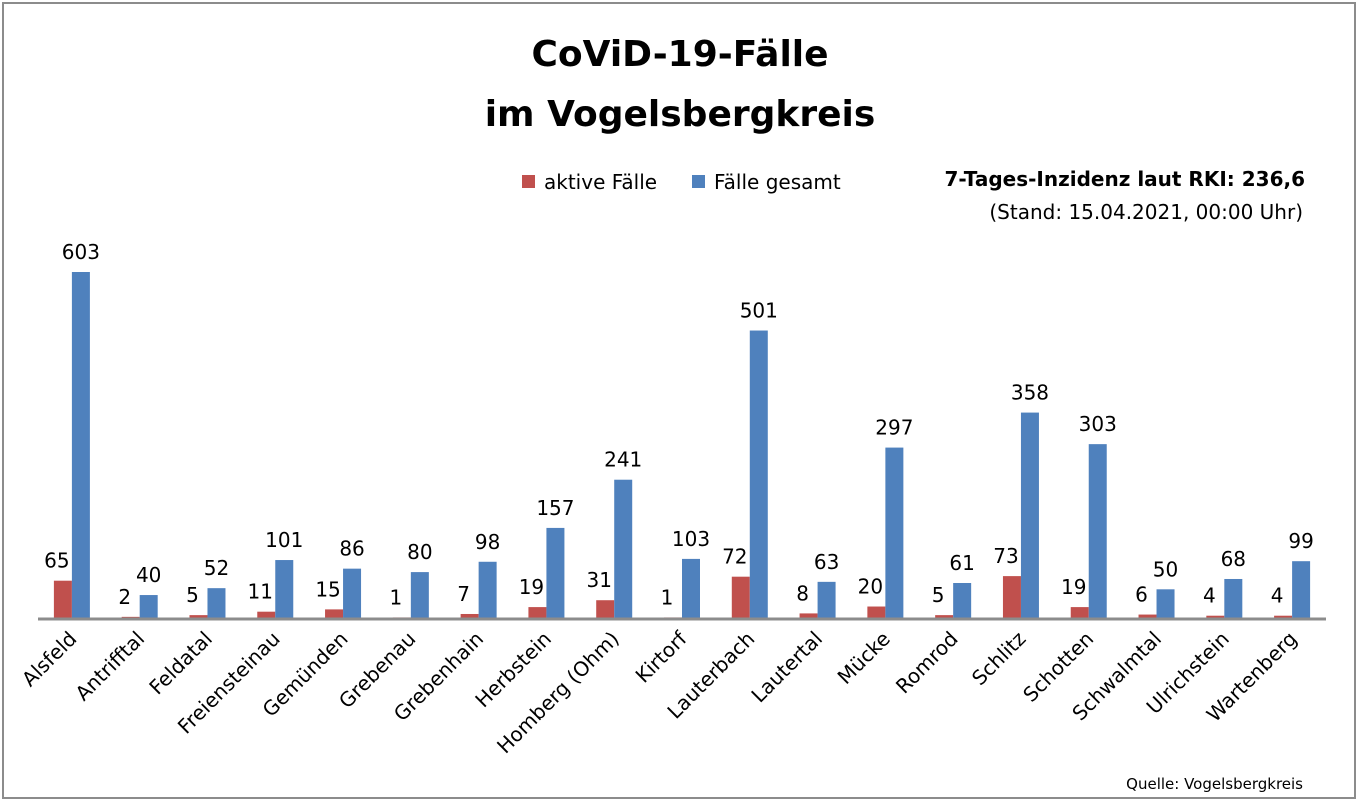  Describe the element at coordinates (327, 589) in the screenshot. I see `label-active-4: 15` at that location.